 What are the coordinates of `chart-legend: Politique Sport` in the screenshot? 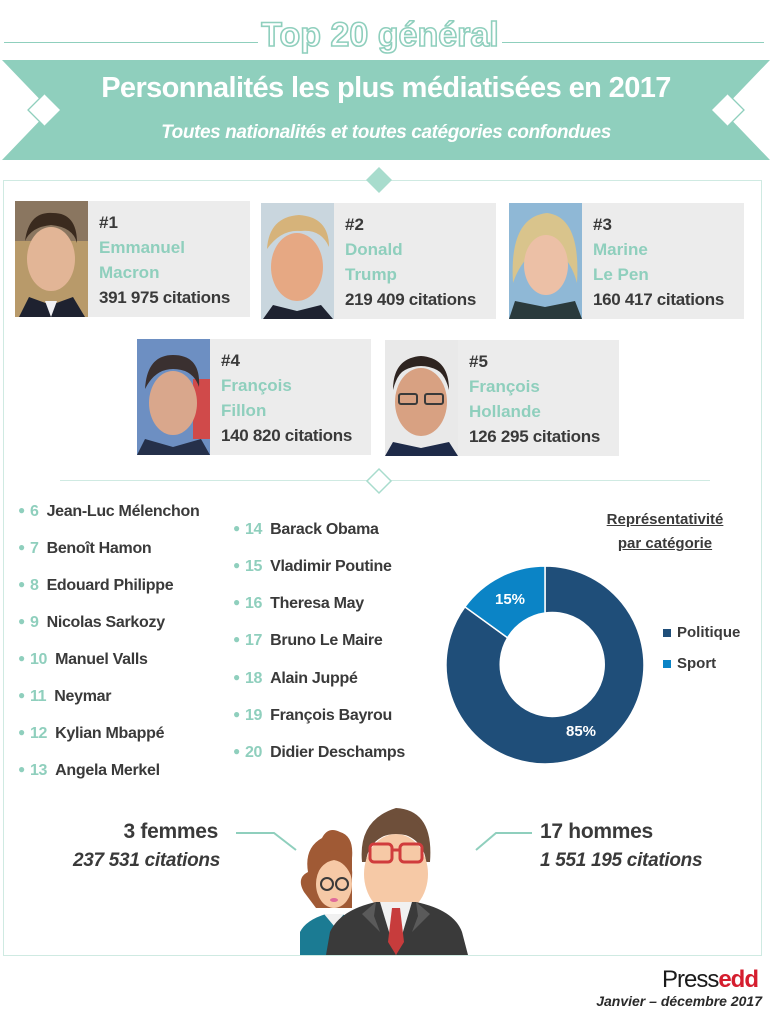 It's located at (701, 648).